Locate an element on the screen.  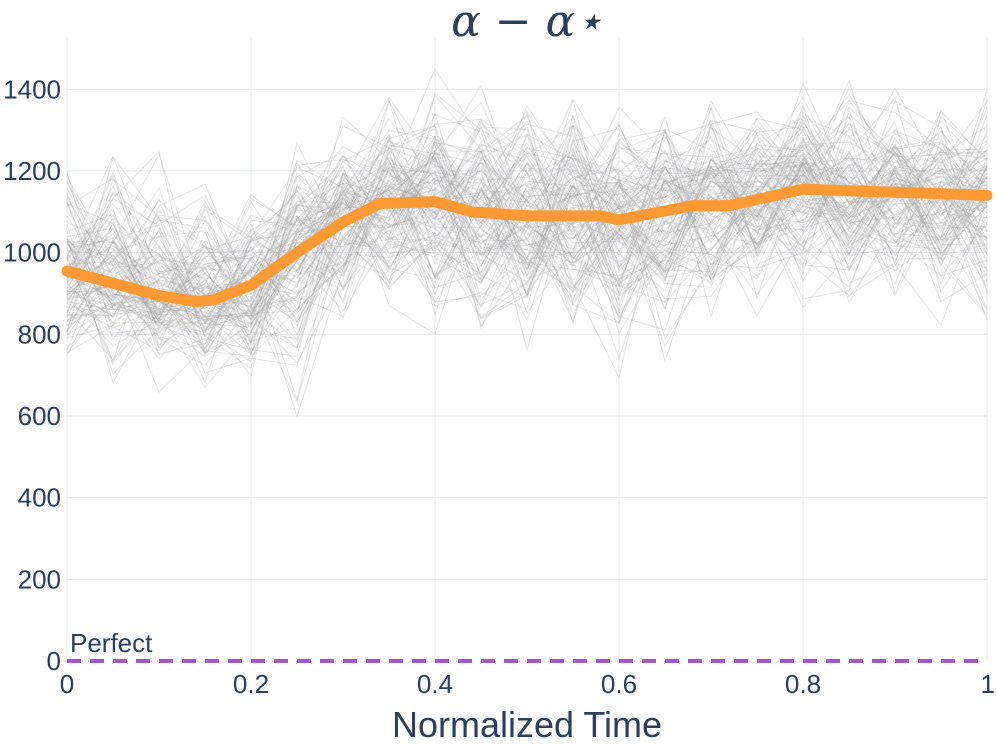
y-tick-label: 800 is located at coordinates (39, 334).